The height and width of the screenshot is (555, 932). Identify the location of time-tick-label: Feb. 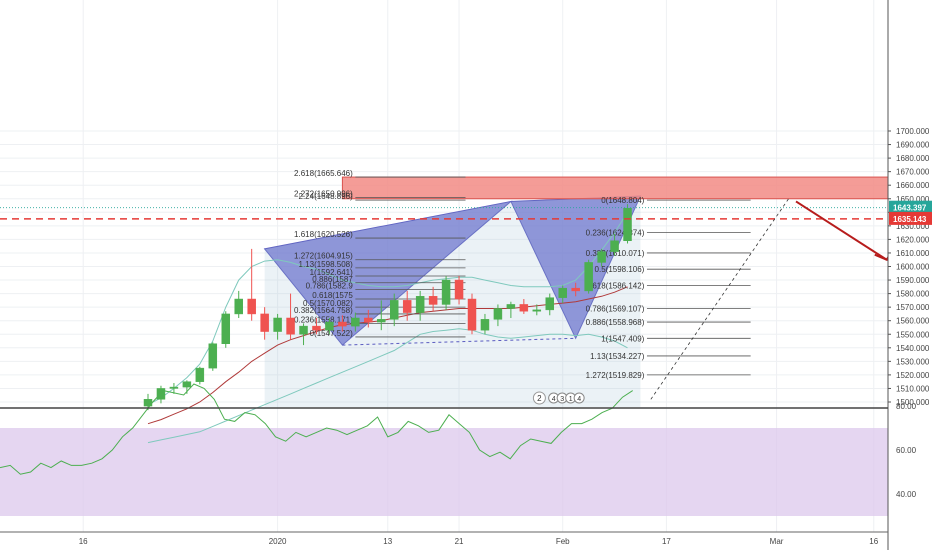
(563, 541).